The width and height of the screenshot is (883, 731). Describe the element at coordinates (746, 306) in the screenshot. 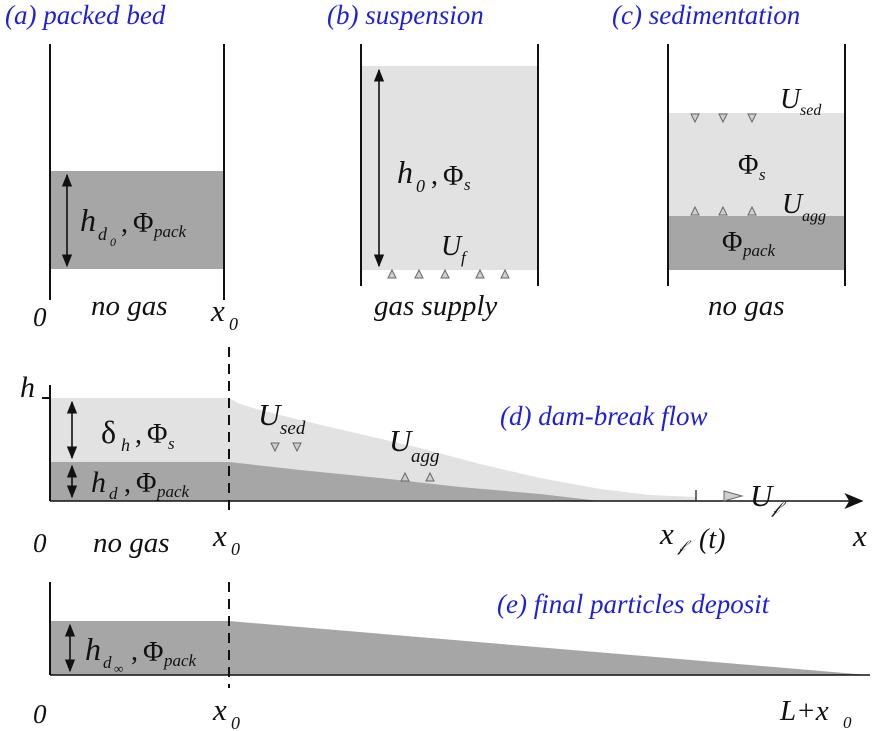

I see `panel-c-no-gas: no gas` at that location.